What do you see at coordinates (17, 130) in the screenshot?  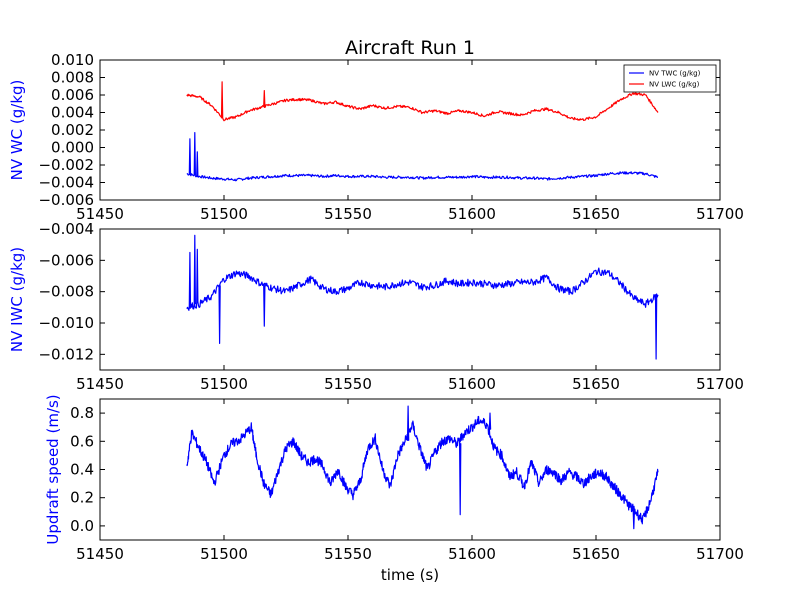 I see `y-axis-label: NV WC (g/kg)` at bounding box center [17, 130].